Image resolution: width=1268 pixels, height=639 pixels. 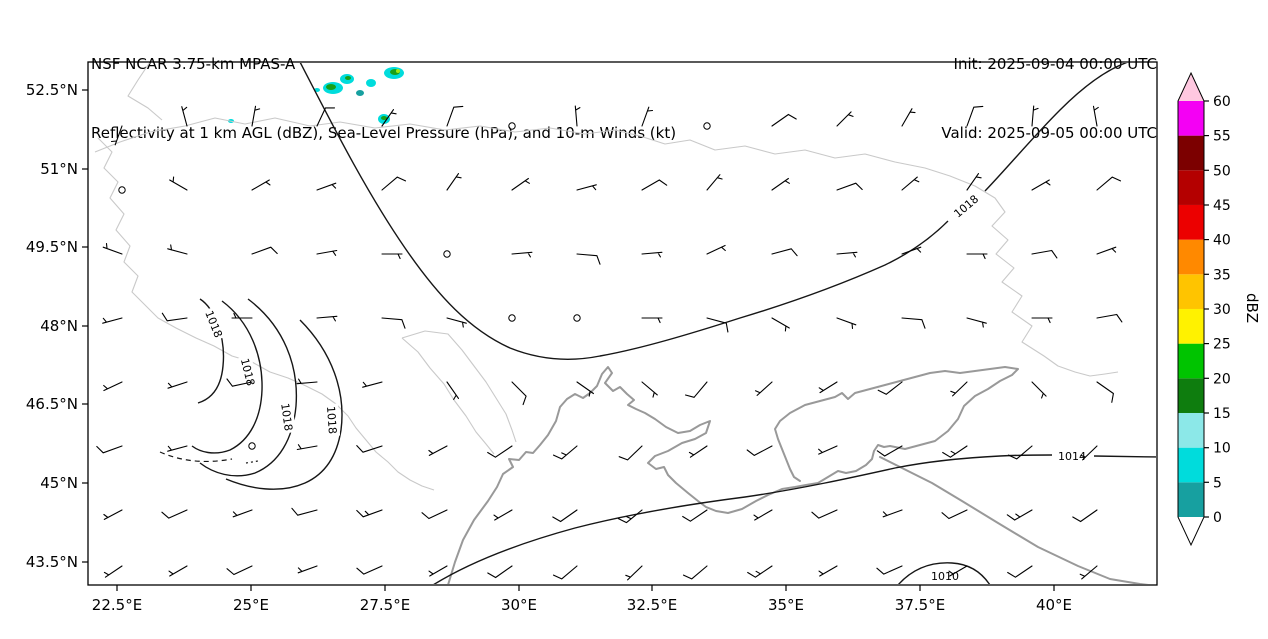 I want to click on isobar-1018-main-east, so click(x=1056, y=127).